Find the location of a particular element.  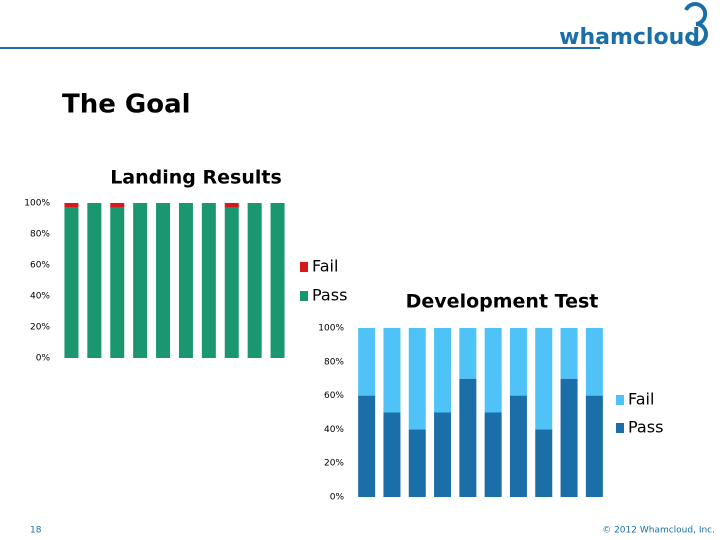

logo: whamcloud is located at coordinates (629, 37).